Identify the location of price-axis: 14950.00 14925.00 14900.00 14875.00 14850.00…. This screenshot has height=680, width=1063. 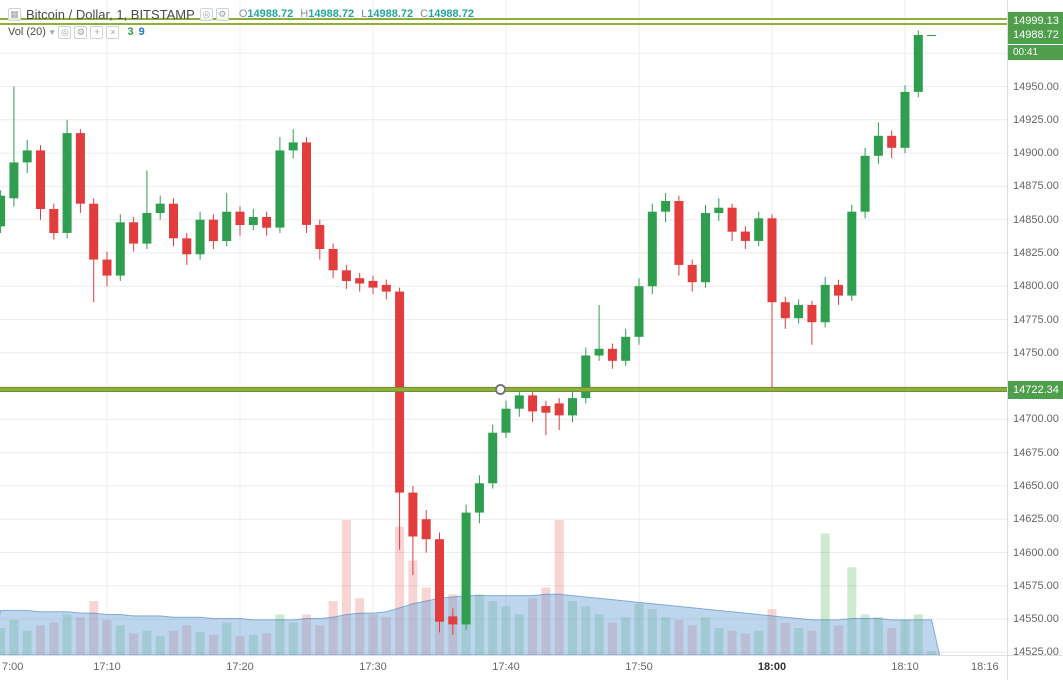
(1035, 329).